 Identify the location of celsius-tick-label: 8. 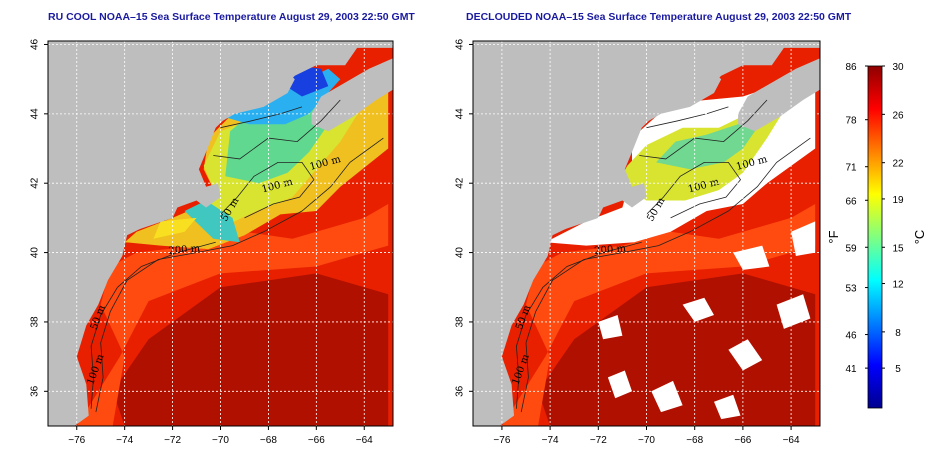
(898, 333).